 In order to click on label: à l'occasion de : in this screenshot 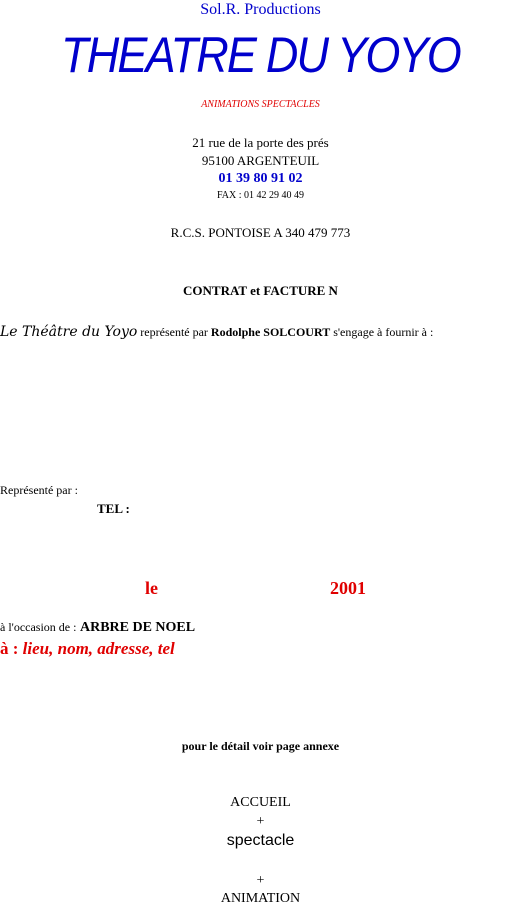, I will do `click(38, 627)`.